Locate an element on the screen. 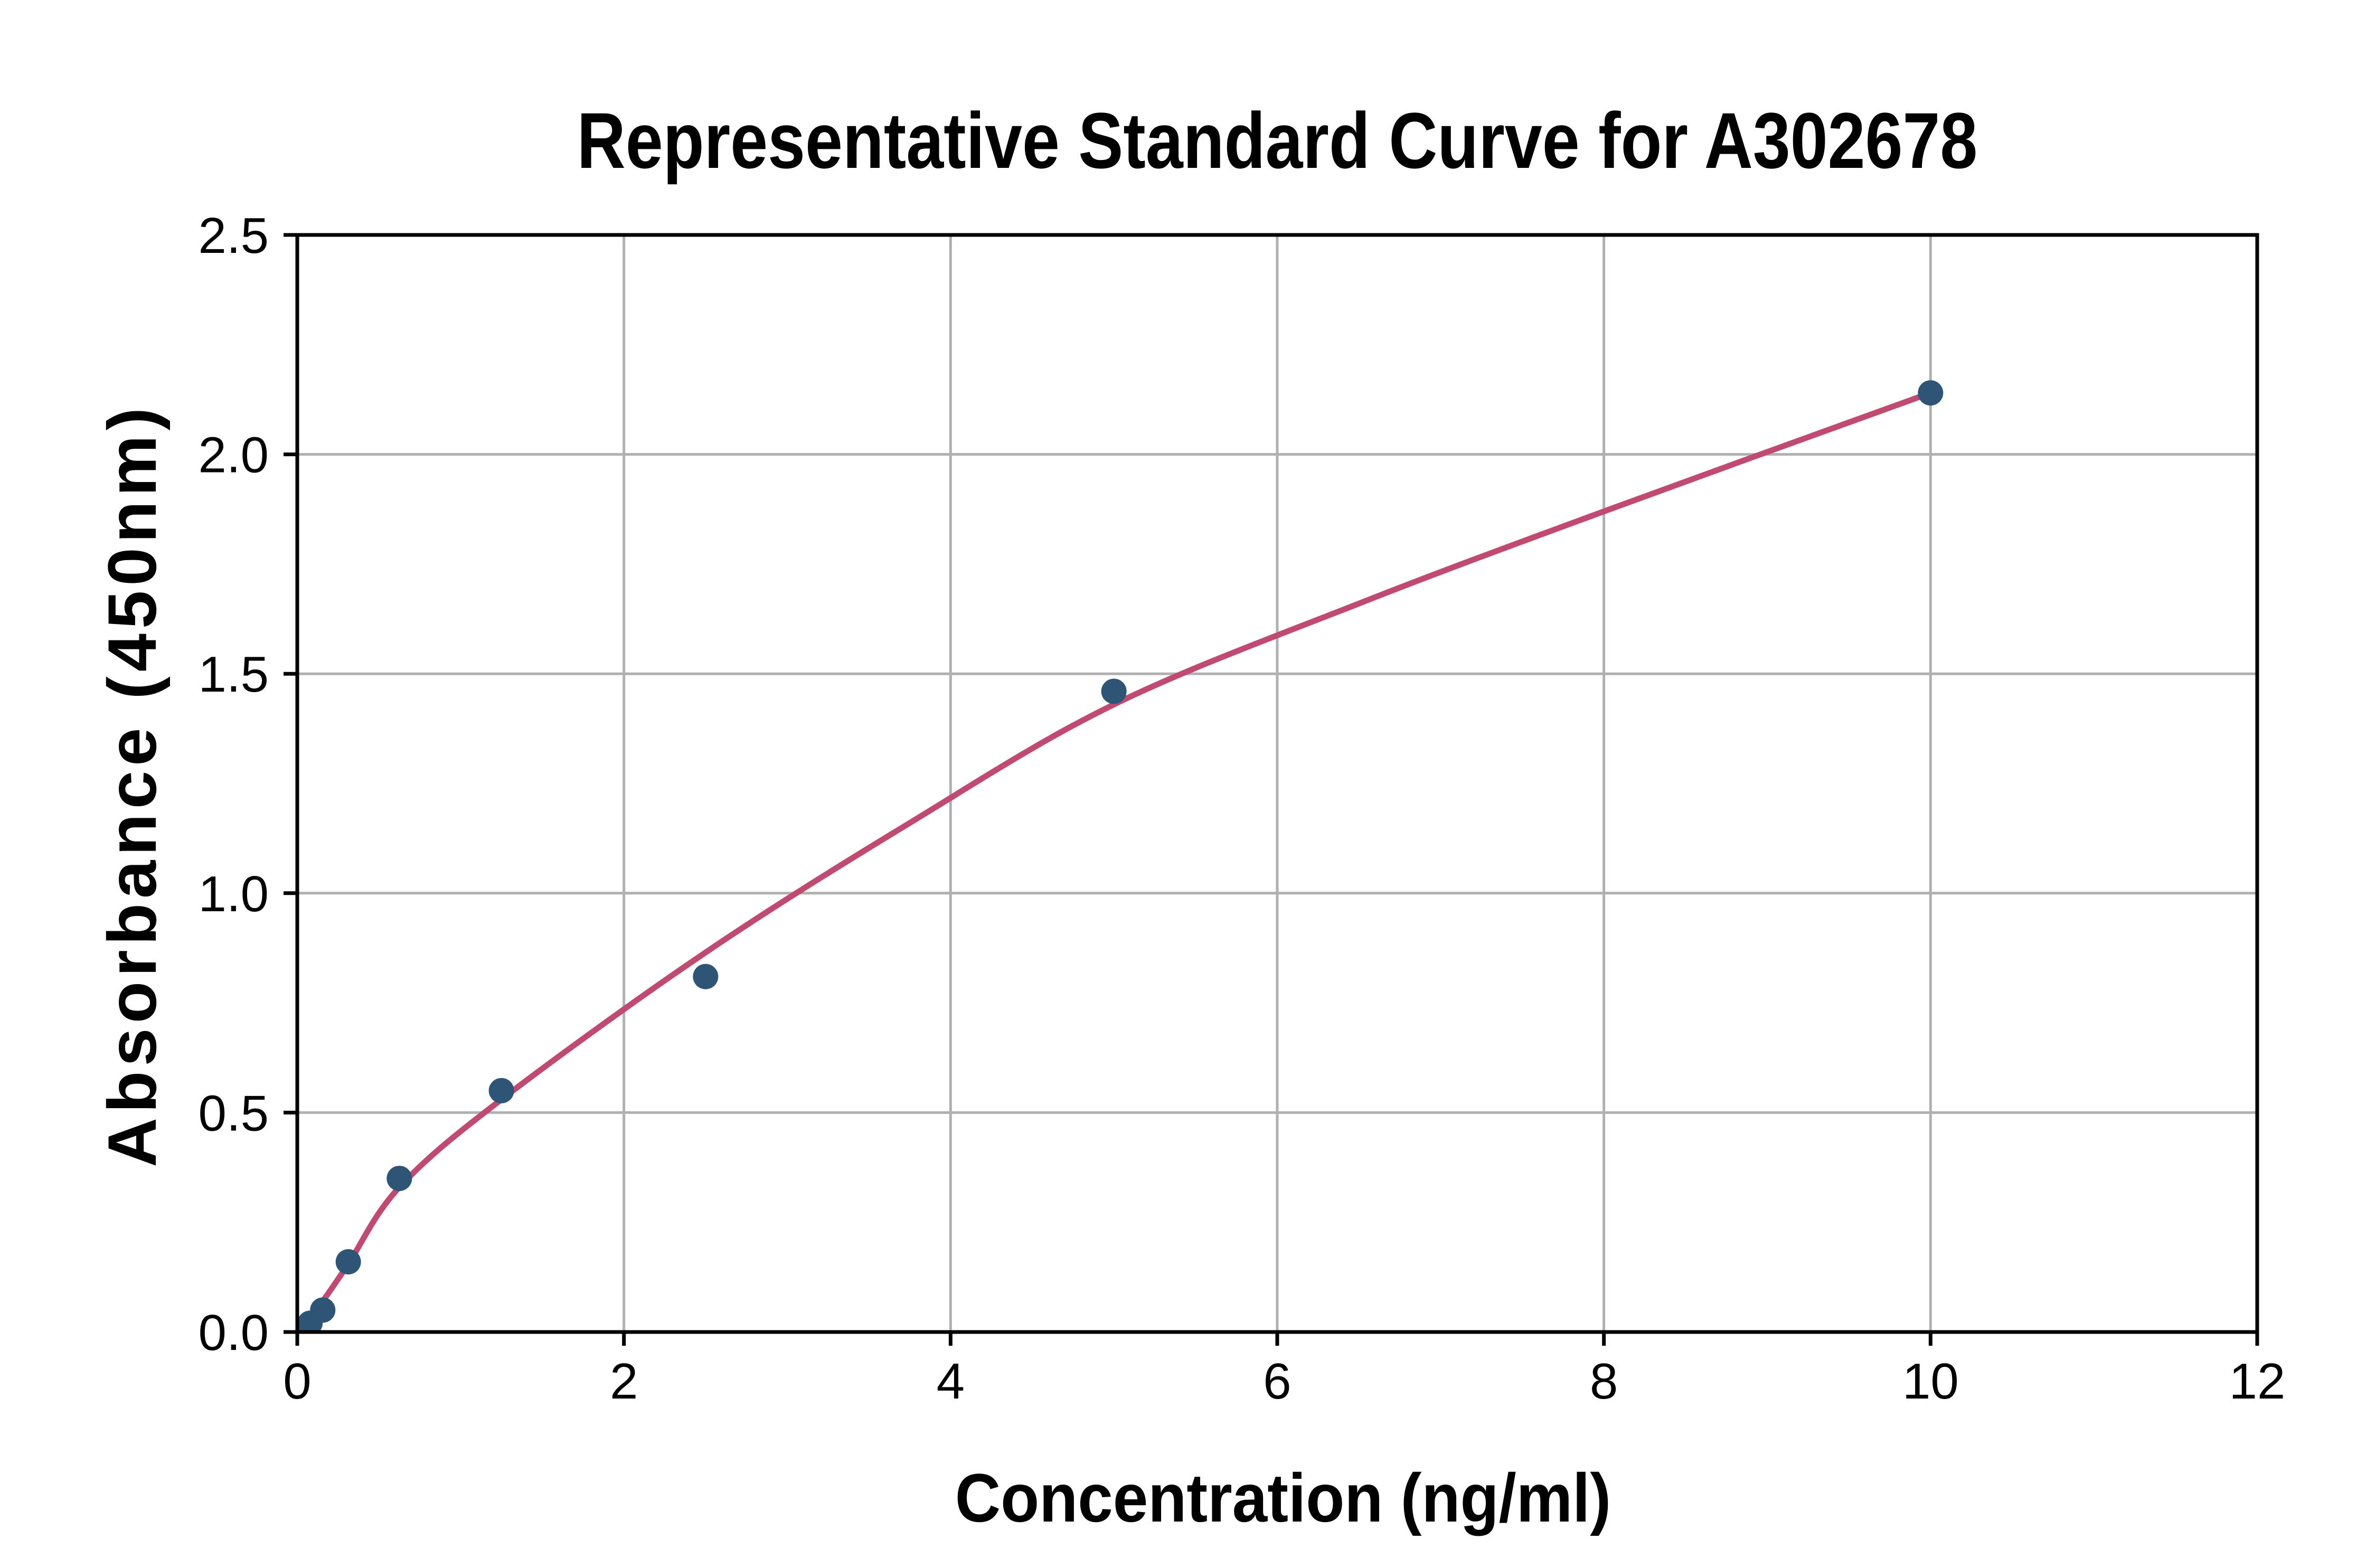  x-tick-label: 6 is located at coordinates (1277, 1382).